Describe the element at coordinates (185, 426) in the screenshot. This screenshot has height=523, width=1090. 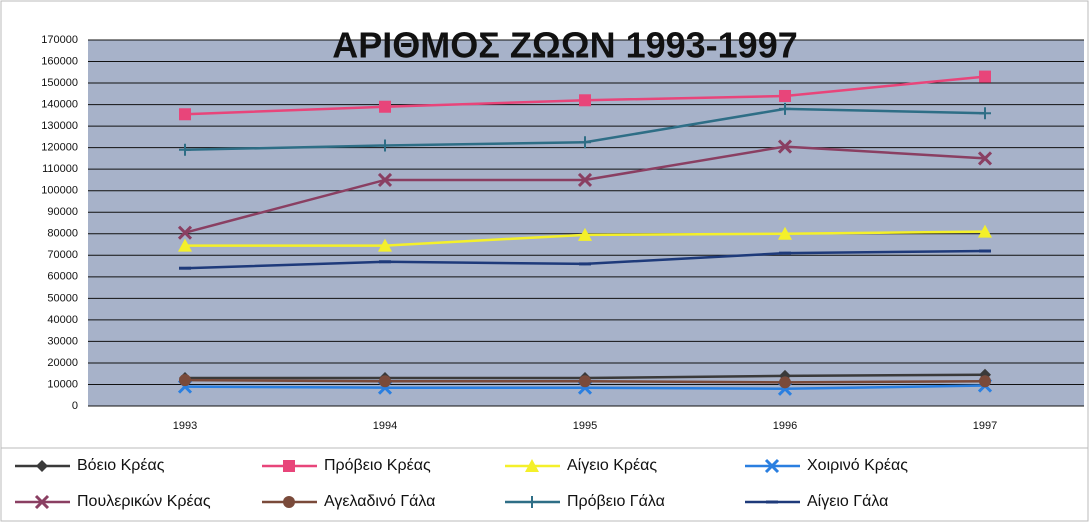
I see `x-tick-label: 1993` at that location.